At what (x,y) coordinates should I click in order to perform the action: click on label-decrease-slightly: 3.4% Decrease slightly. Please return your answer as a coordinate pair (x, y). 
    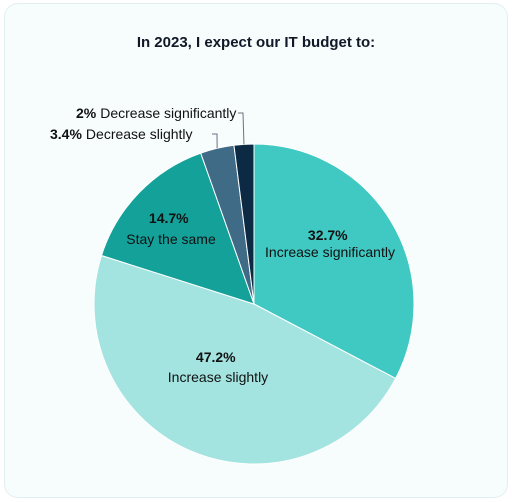
    Looking at the image, I should click on (121, 134).